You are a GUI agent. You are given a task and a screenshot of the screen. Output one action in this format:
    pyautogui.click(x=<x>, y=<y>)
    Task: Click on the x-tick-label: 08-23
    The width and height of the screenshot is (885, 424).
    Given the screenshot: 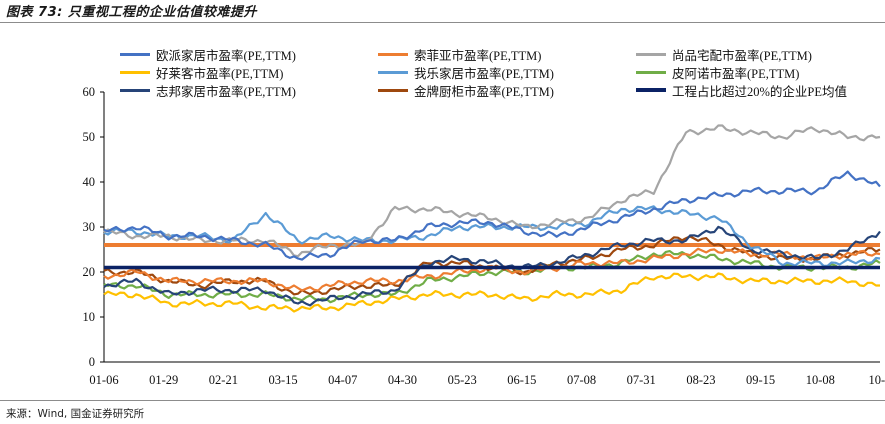 What is the action you would take?
    pyautogui.click(x=700, y=380)
    